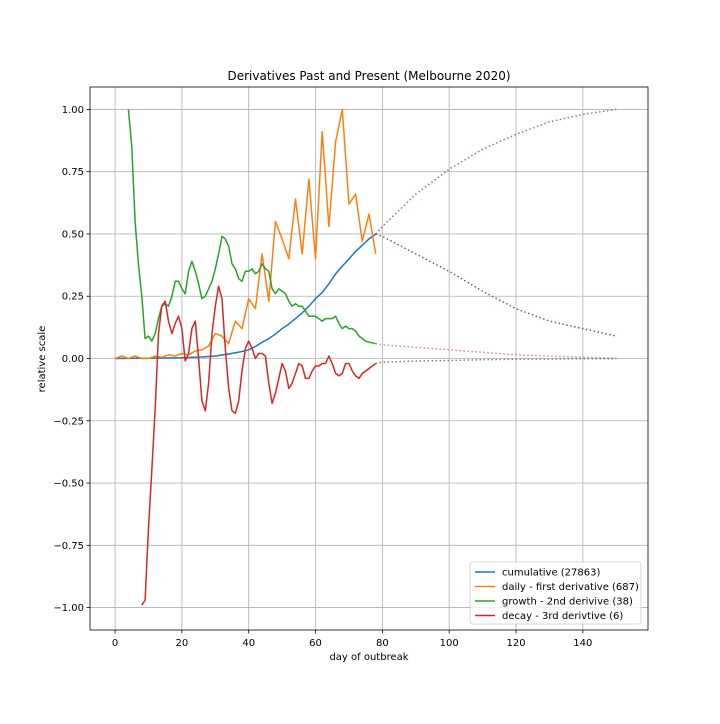  Describe the element at coordinates (182, 643) in the screenshot. I see `x-tick-label: 20` at that location.